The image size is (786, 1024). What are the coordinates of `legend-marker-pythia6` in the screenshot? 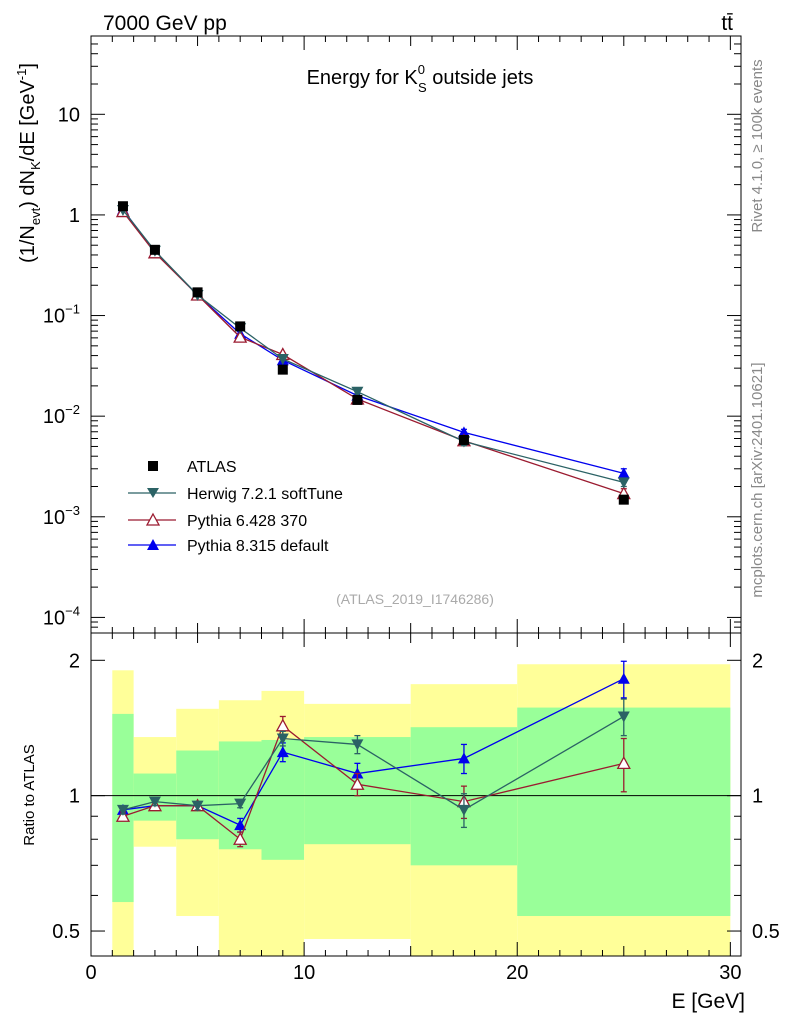 It's located at (153, 519).